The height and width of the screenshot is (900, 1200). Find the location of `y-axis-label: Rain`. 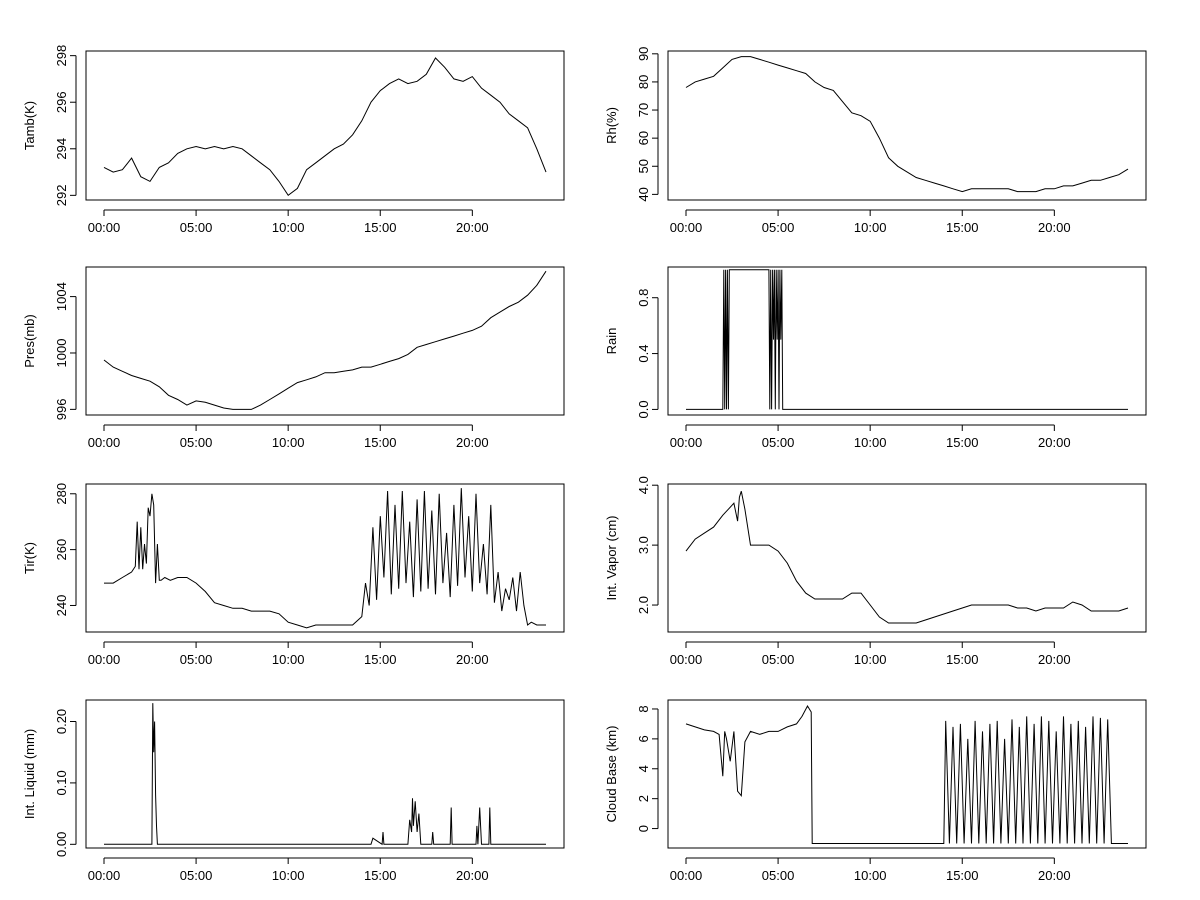

y-axis-label: Rain is located at coordinates (611, 341).